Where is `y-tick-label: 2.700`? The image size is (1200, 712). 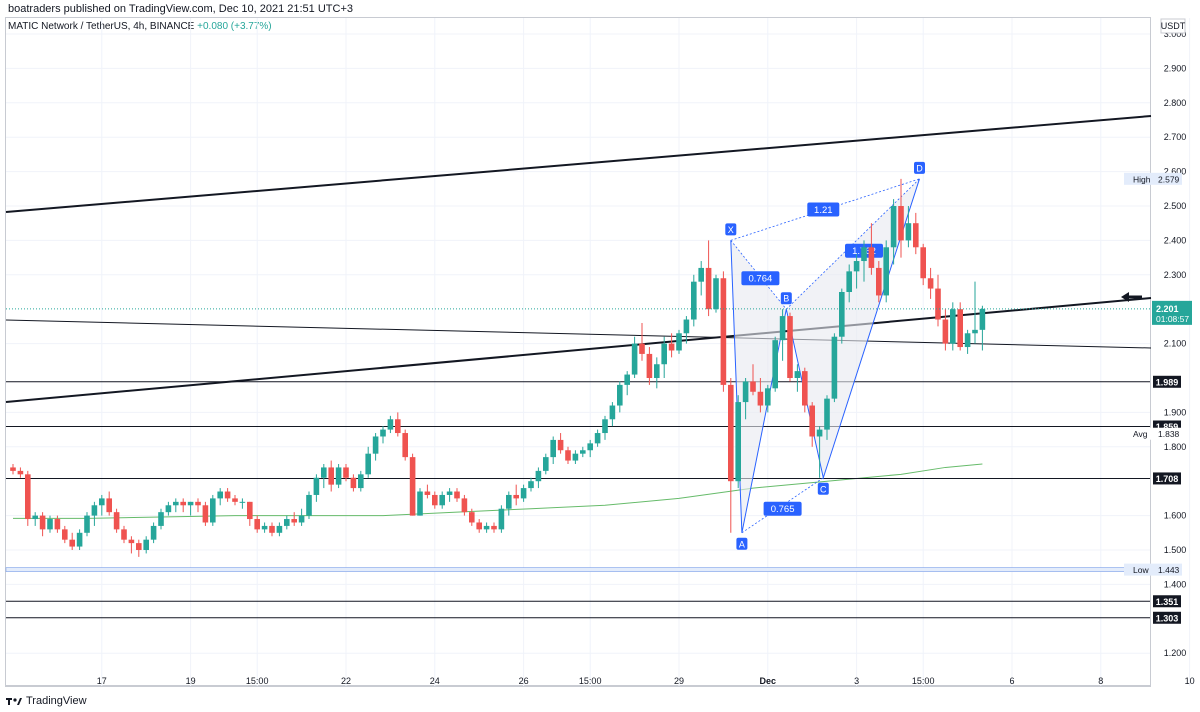 y-tick-label: 2.700 is located at coordinates (1175, 137).